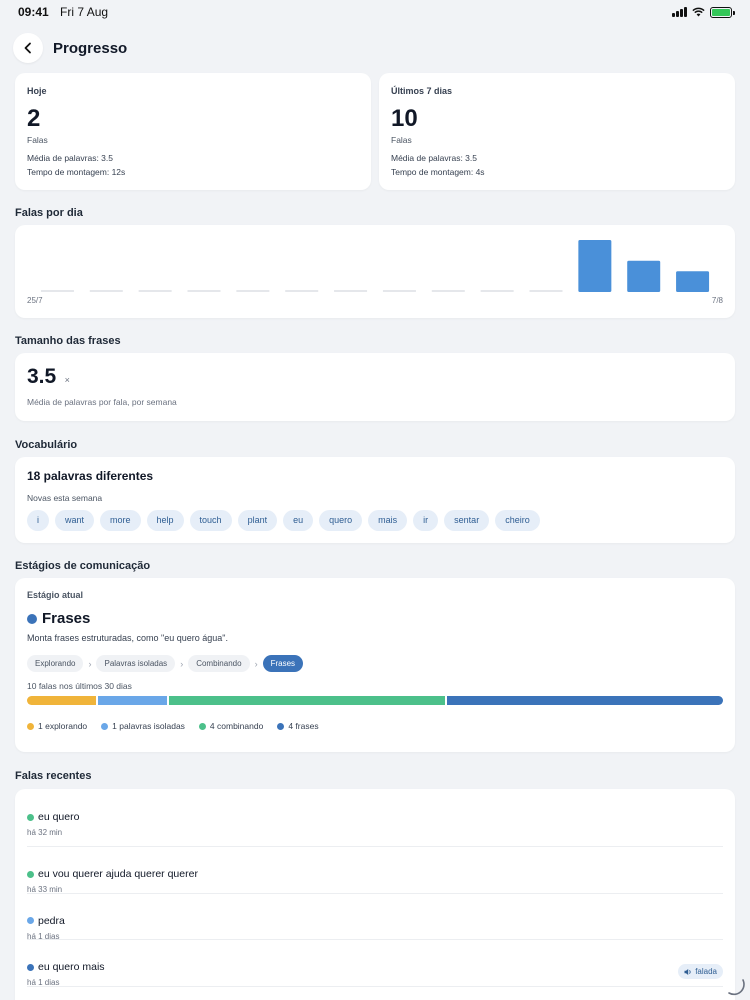  I want to click on word-chip: quero, so click(341, 520).